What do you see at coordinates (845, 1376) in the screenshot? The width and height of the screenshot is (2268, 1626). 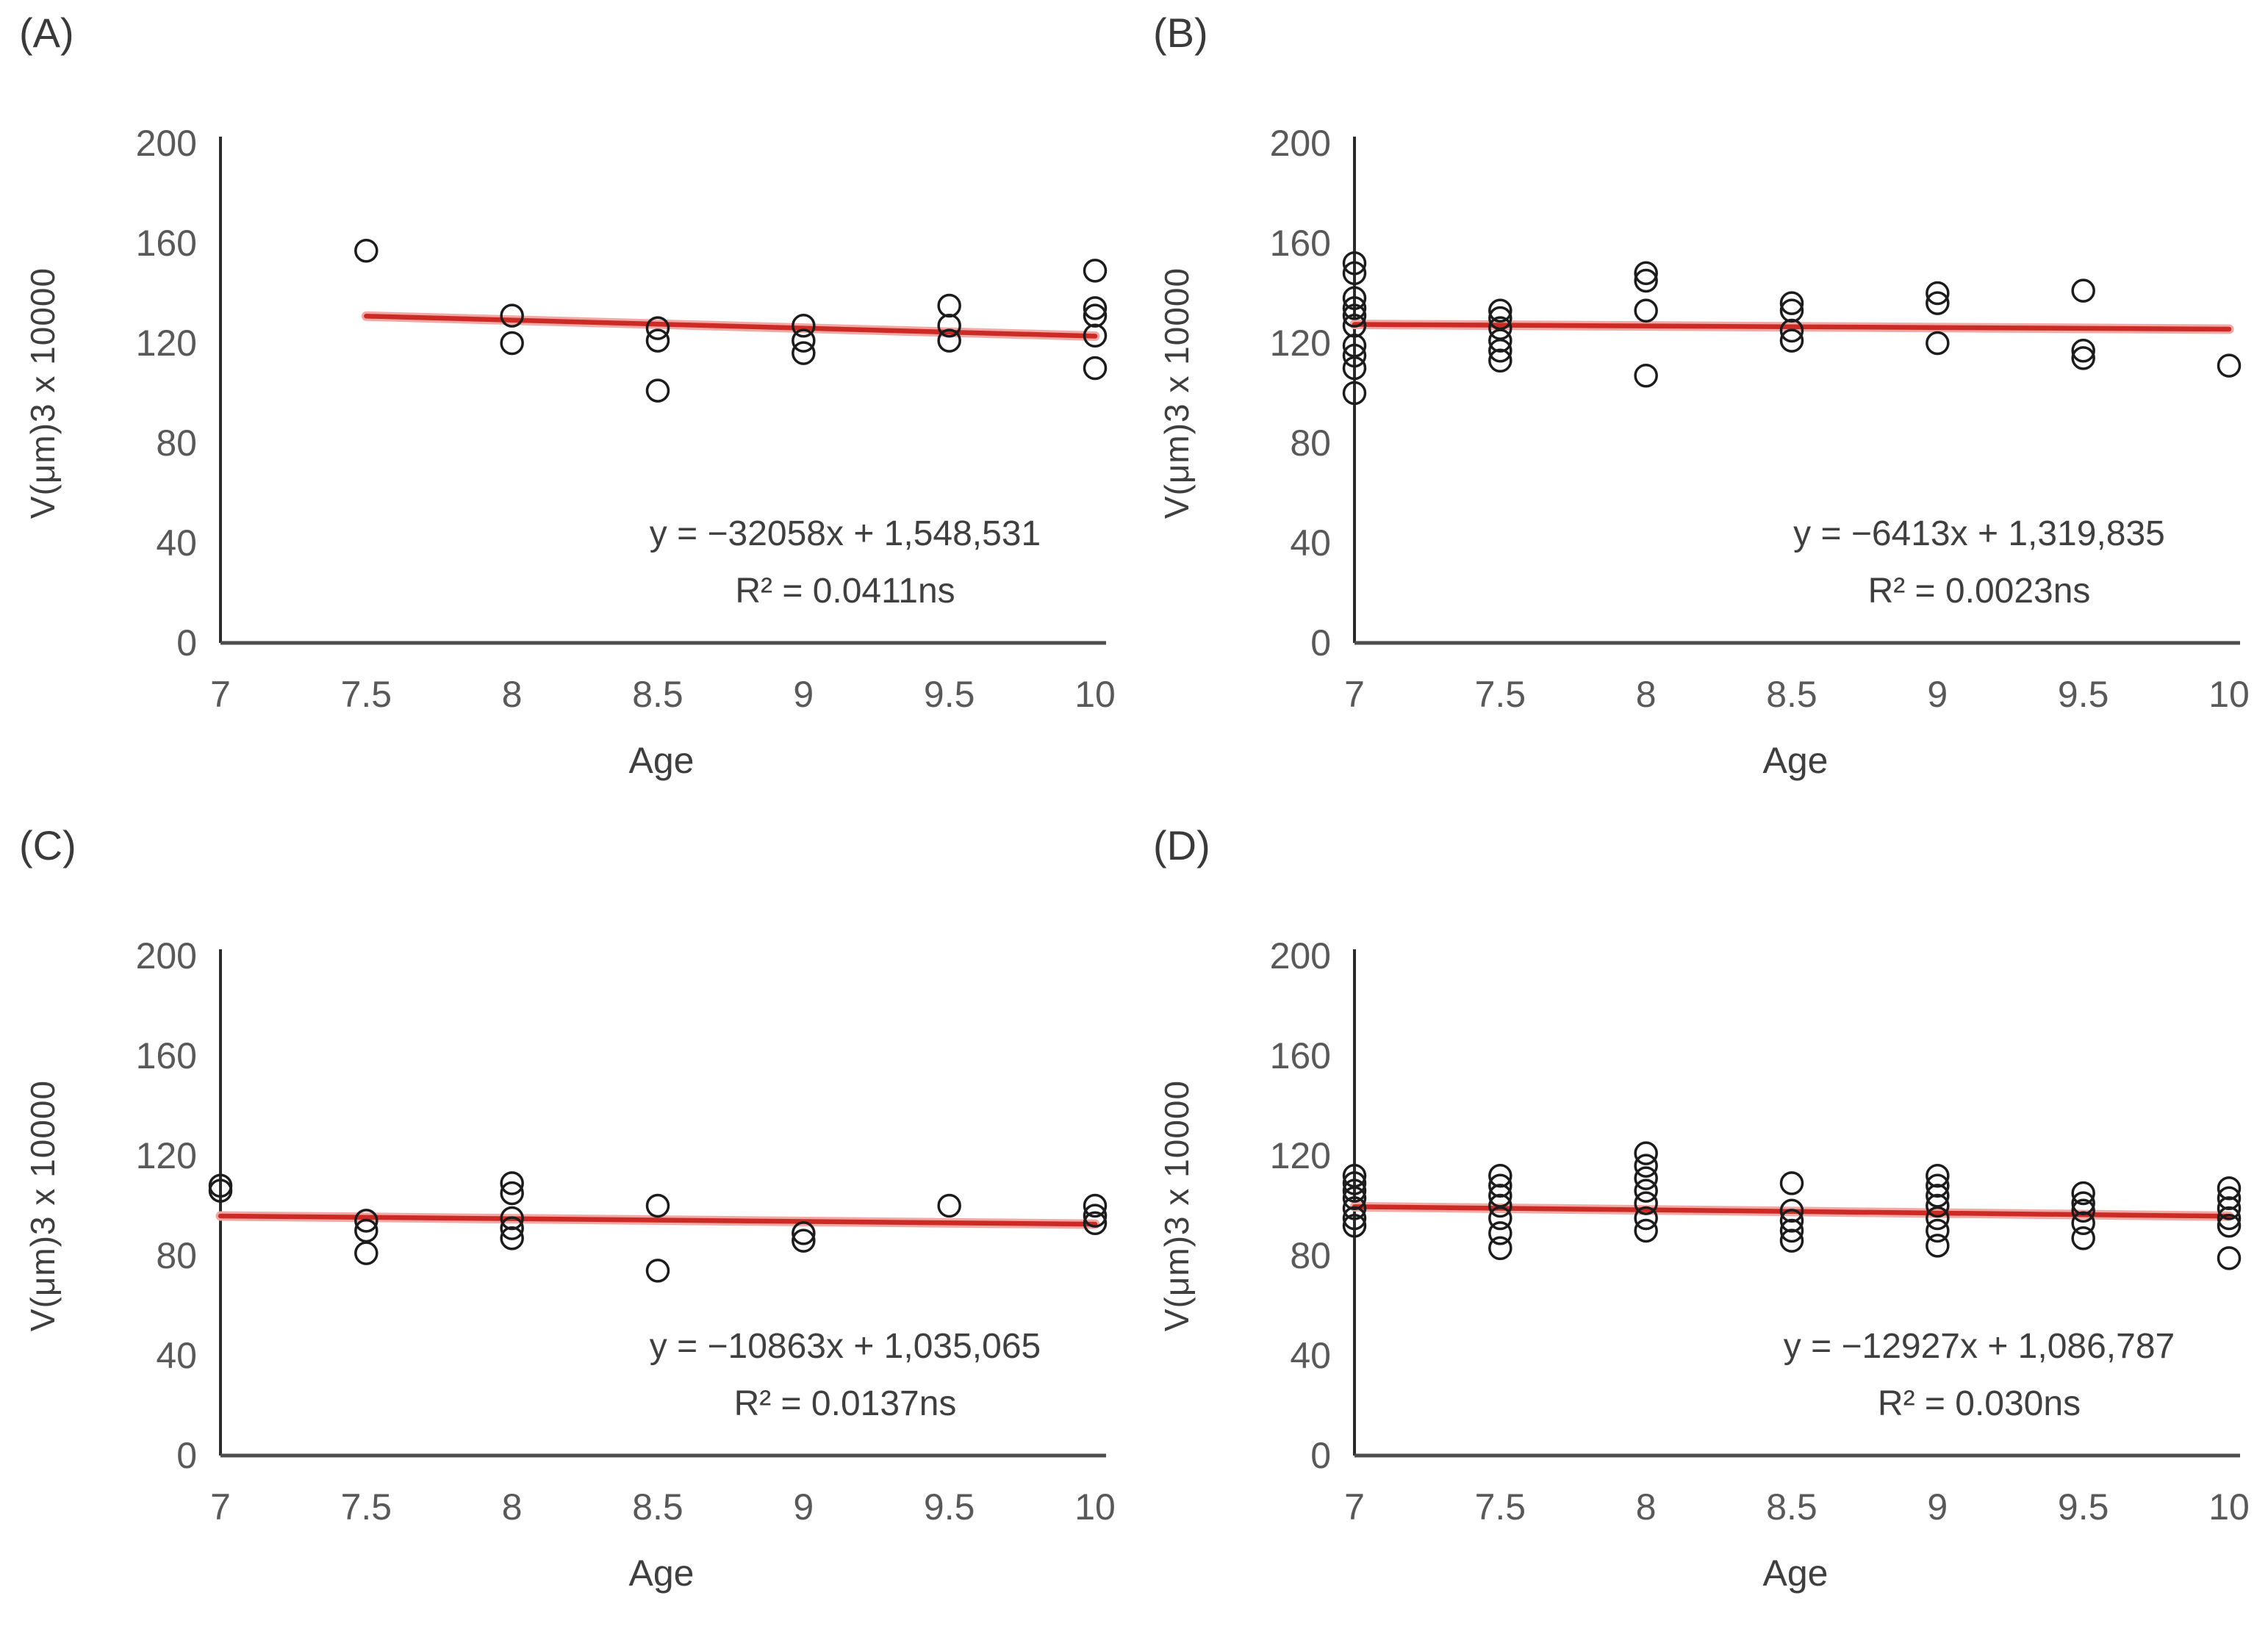 I see `regression-annotation-c: y = −10863x + 1,035,065 R² = 0.0137ns` at bounding box center [845, 1376].